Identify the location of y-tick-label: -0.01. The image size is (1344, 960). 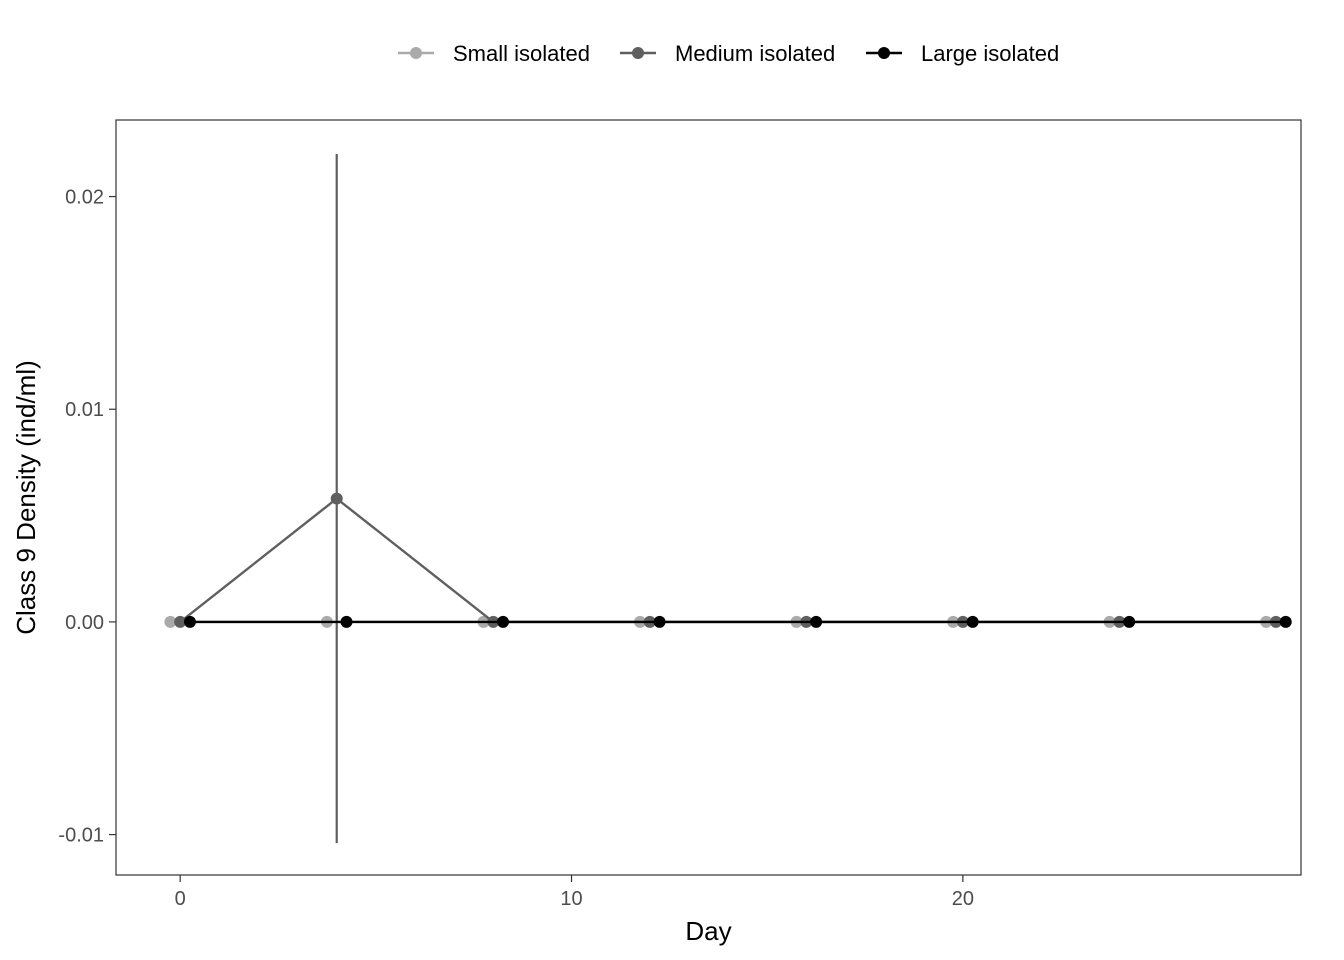
(81, 836).